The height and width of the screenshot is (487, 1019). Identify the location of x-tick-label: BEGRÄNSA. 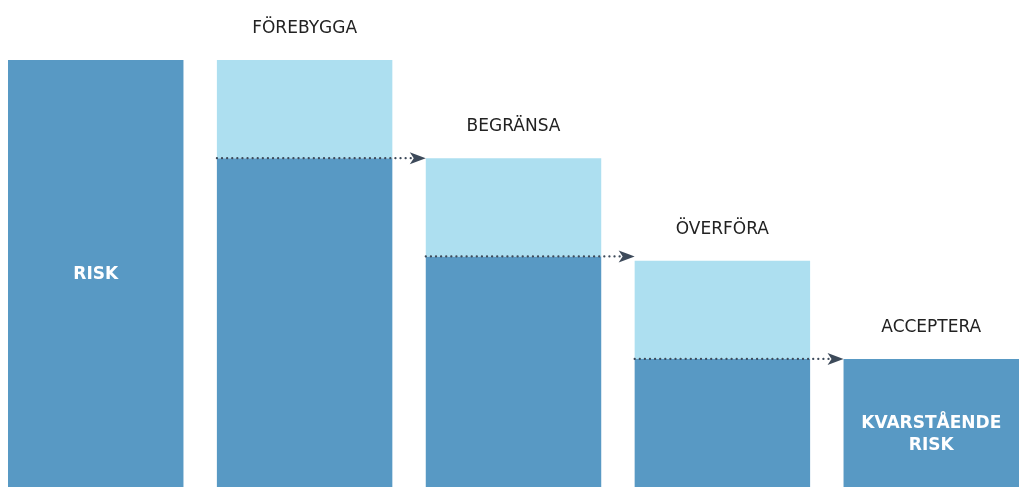
(513, 125).